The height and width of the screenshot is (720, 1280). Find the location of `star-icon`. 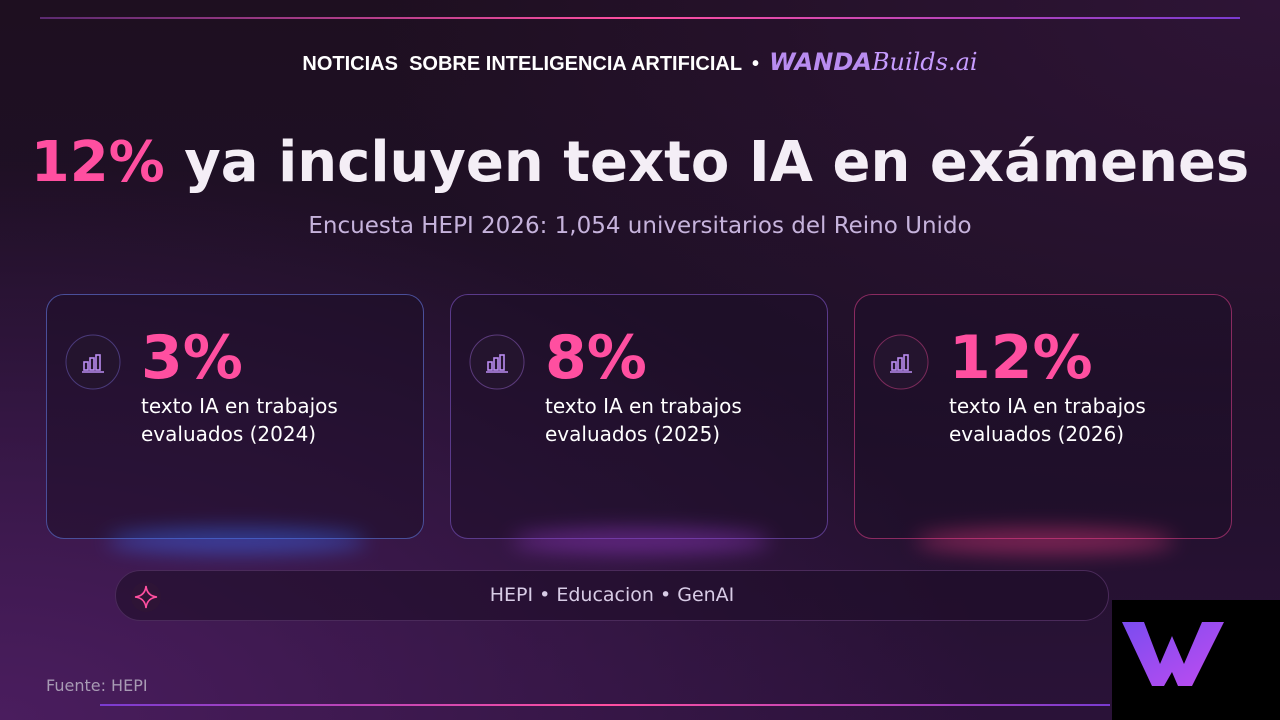

star-icon is located at coordinates (146, 597).